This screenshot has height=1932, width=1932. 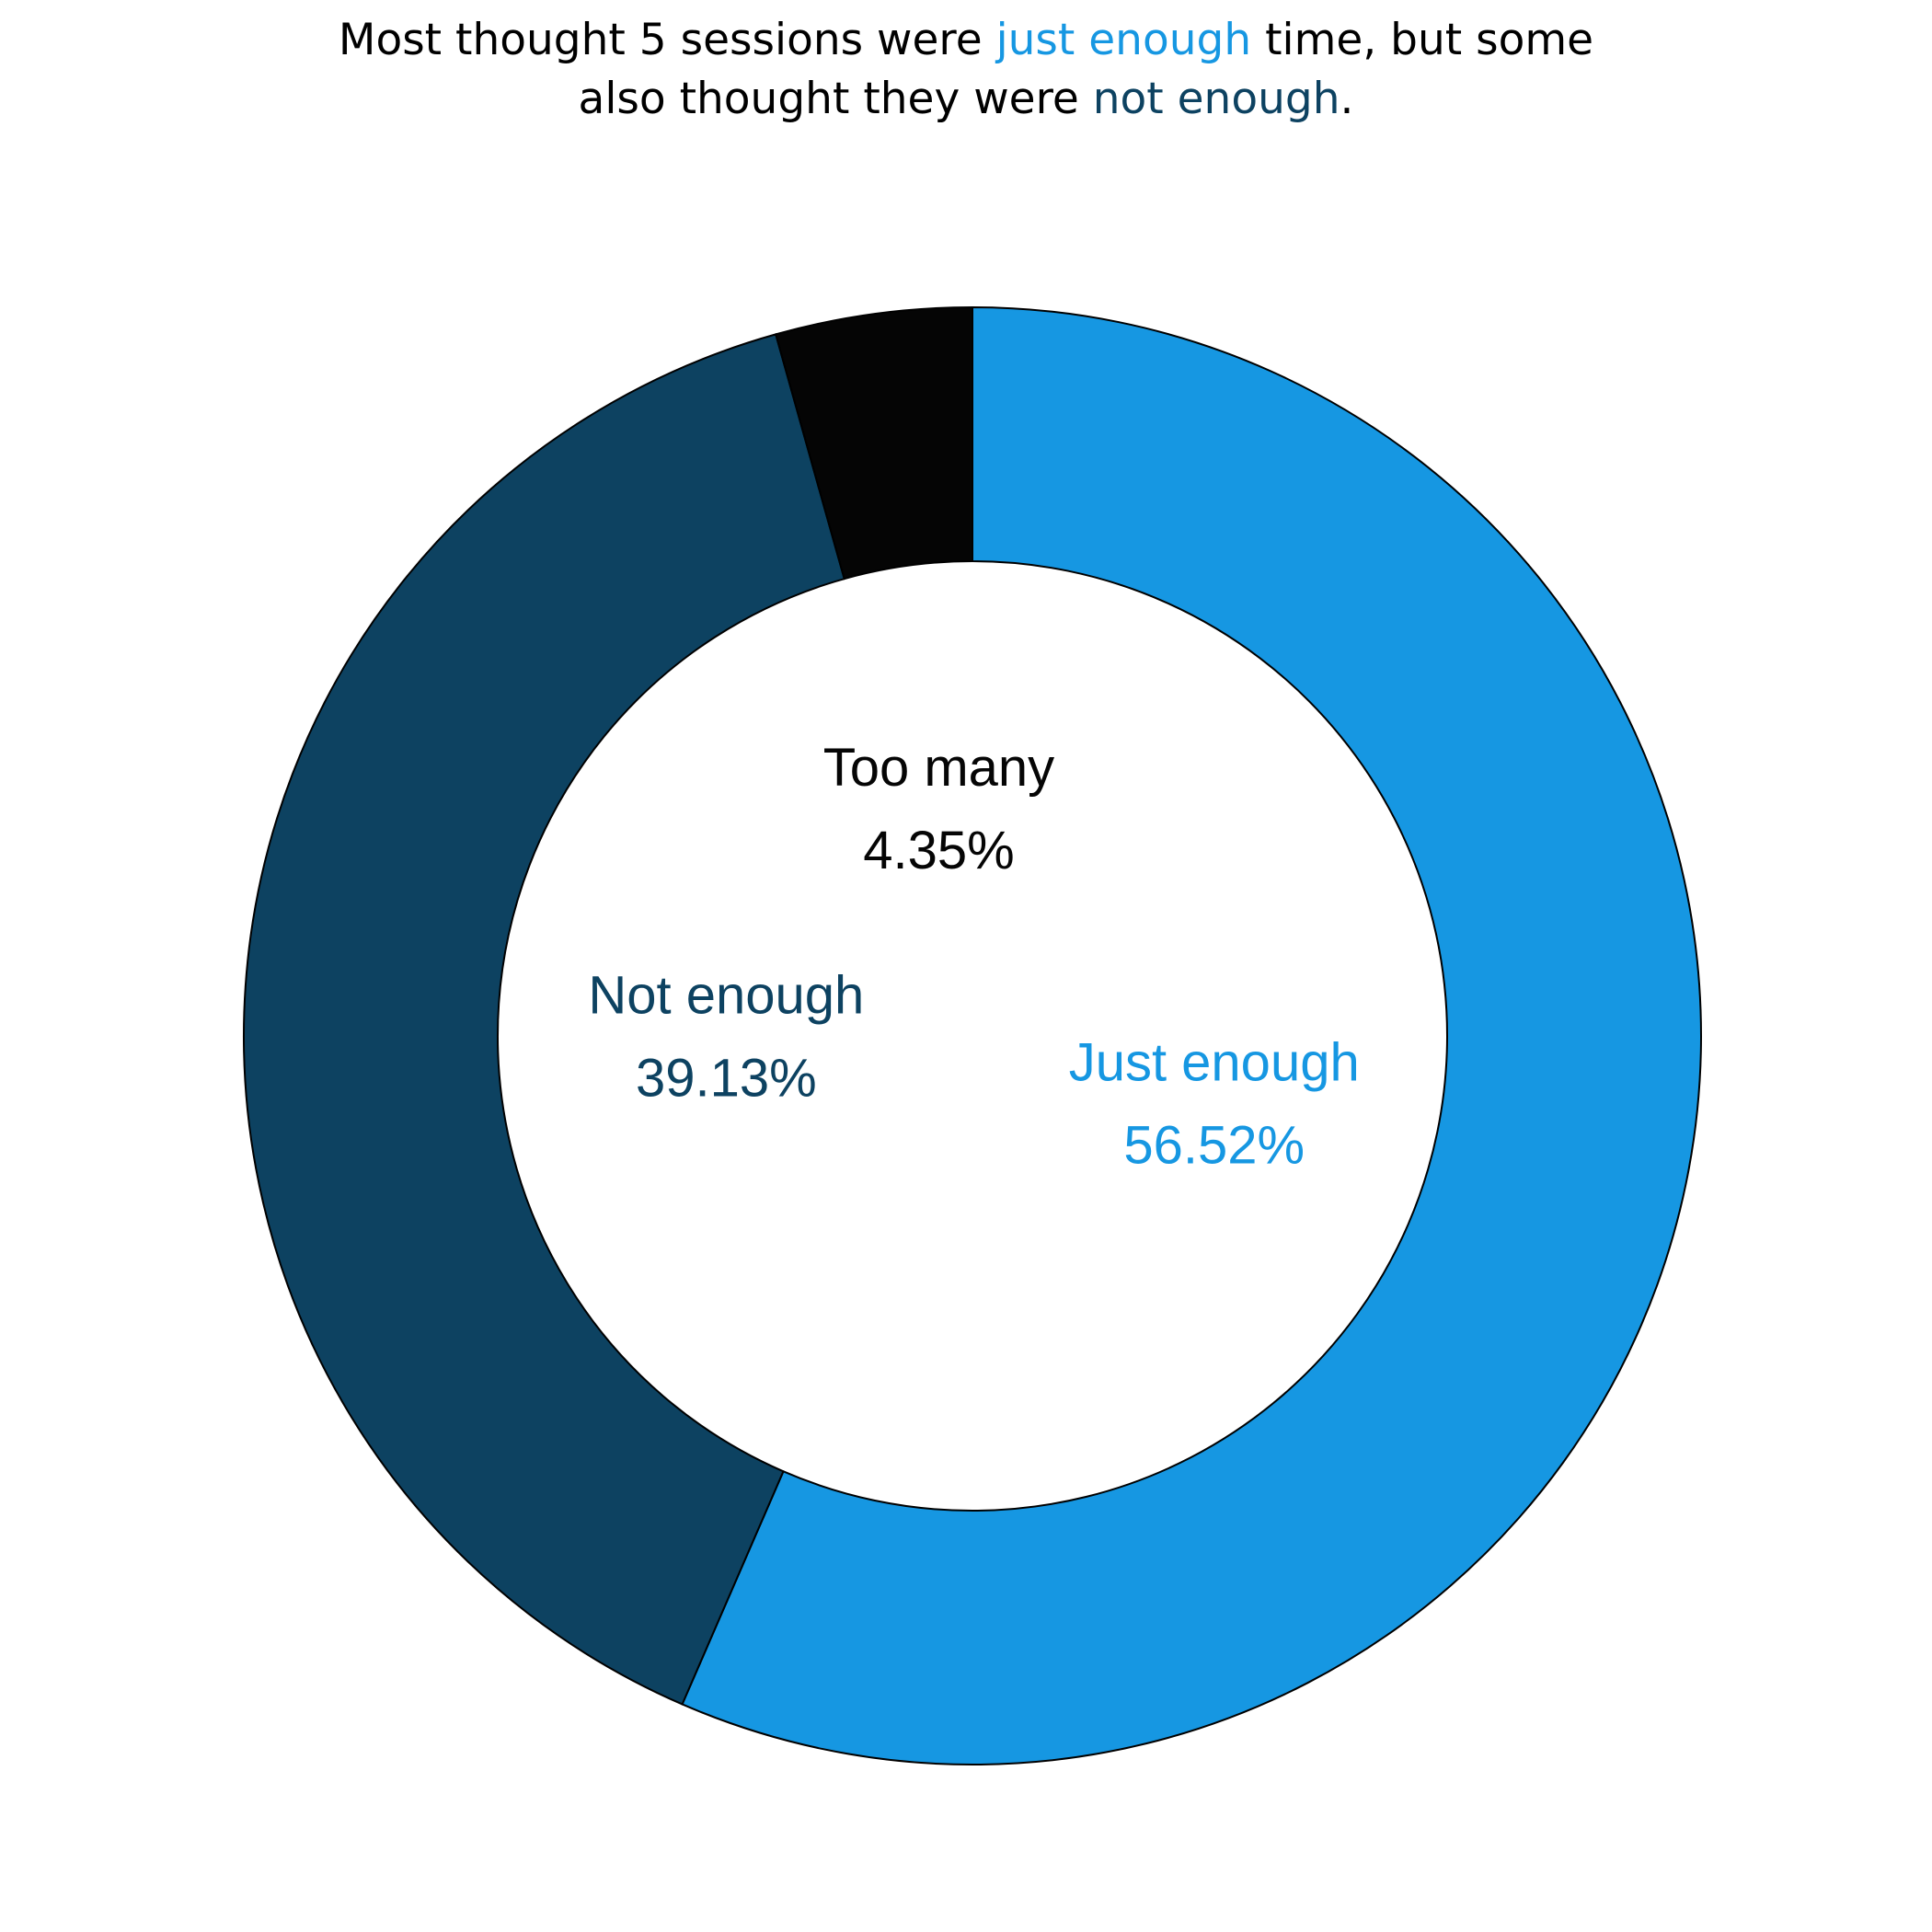 What do you see at coordinates (667, 40) in the screenshot?
I see `title-line-1-before: Most thought 5 sessions were` at bounding box center [667, 40].